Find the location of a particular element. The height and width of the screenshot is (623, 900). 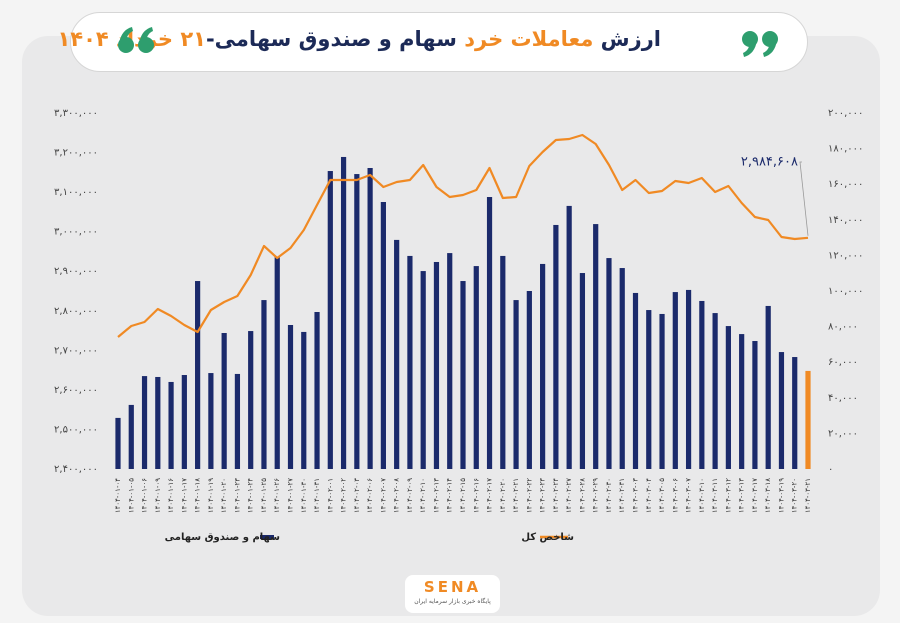

quote-left is located at coordinates (136, 40).